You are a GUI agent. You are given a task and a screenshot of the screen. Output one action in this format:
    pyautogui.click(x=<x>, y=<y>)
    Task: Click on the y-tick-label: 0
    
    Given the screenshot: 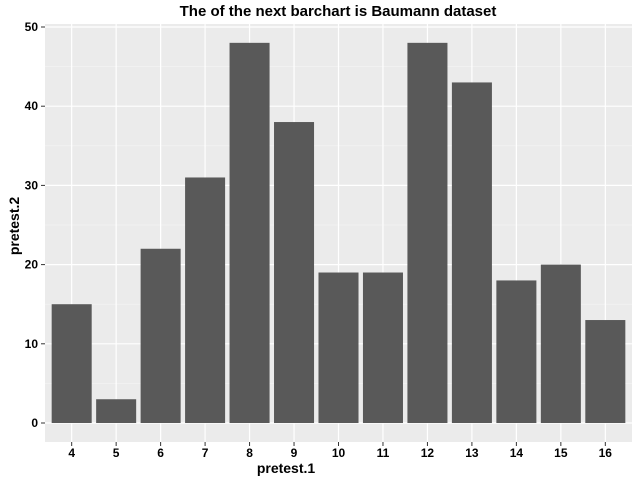 What is the action you would take?
    pyautogui.click(x=34, y=423)
    